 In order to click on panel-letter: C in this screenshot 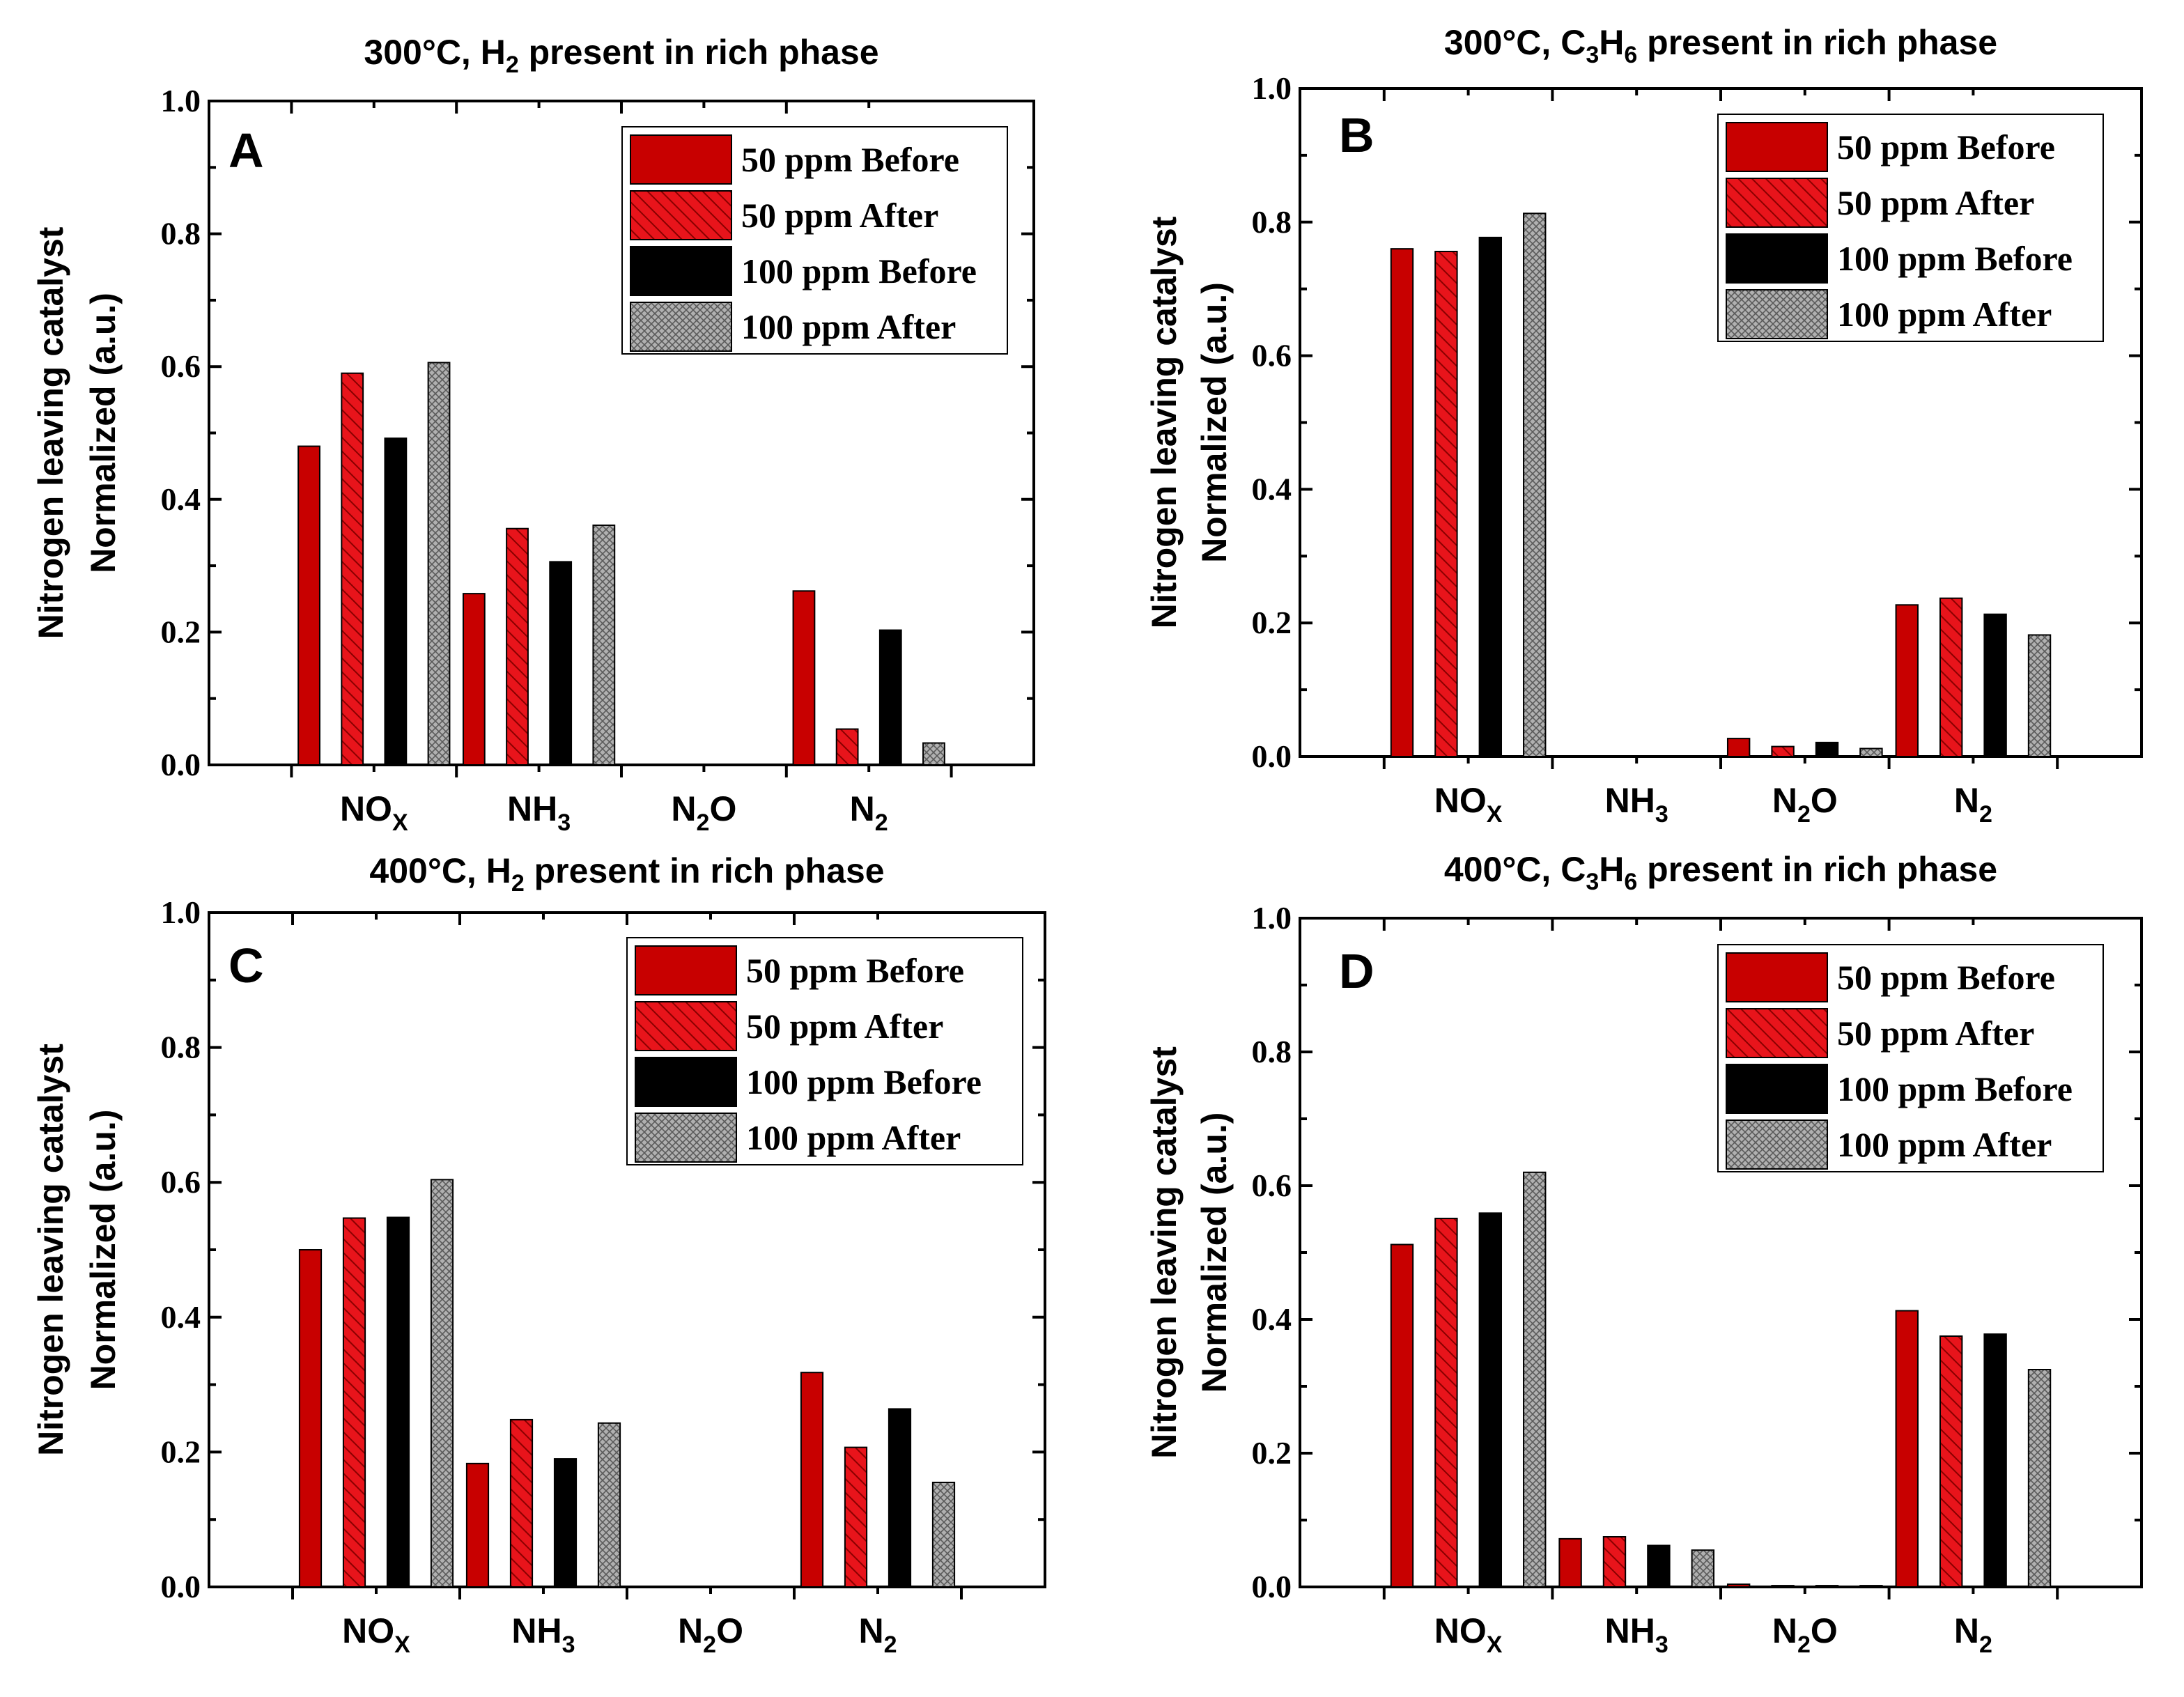, I will do `click(246, 965)`.